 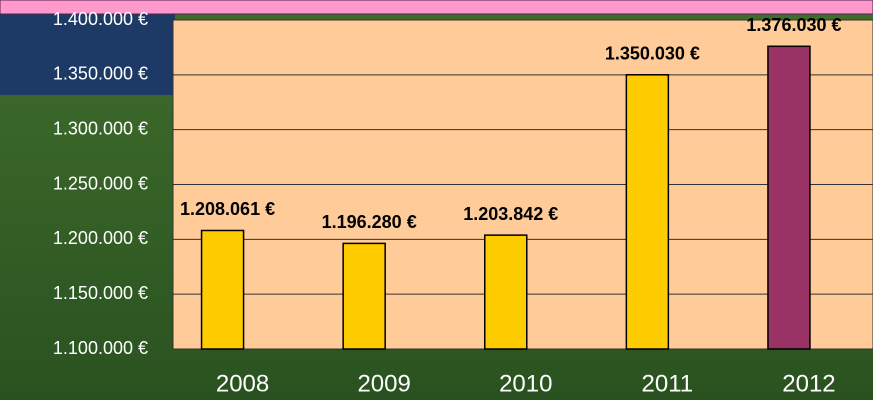 What do you see at coordinates (668, 383) in the screenshot?
I see `x-tick-label: 2011` at bounding box center [668, 383].